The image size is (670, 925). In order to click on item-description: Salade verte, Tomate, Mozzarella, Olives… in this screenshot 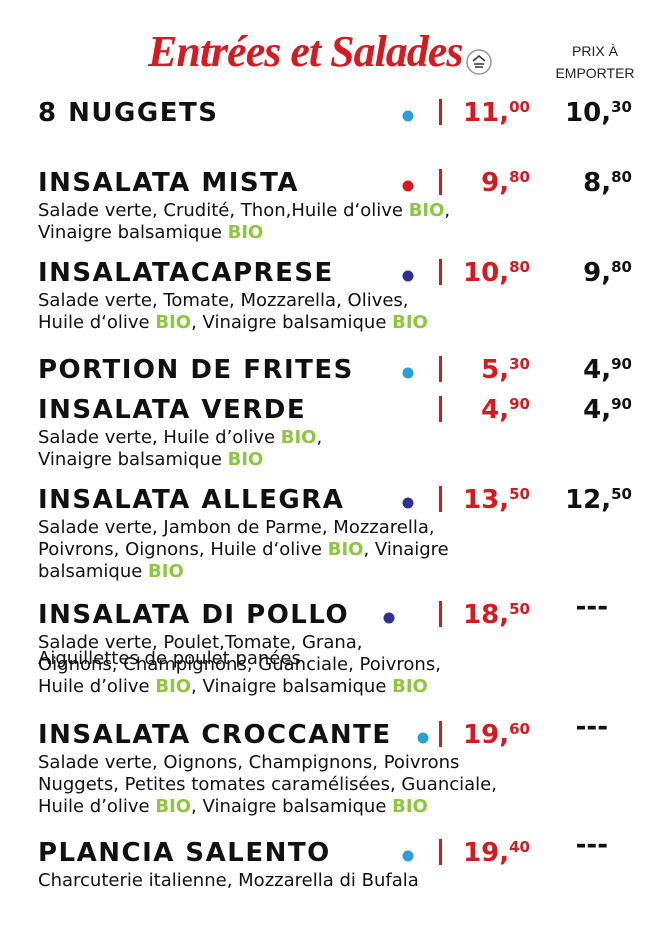, I will do `click(223, 301)`.